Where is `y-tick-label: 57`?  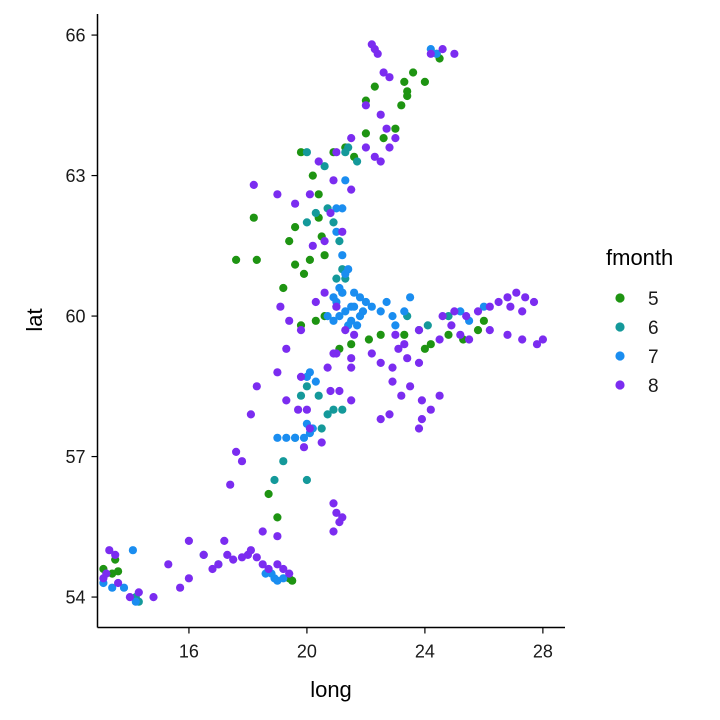
y-tick-label: 57 is located at coordinates (75, 457).